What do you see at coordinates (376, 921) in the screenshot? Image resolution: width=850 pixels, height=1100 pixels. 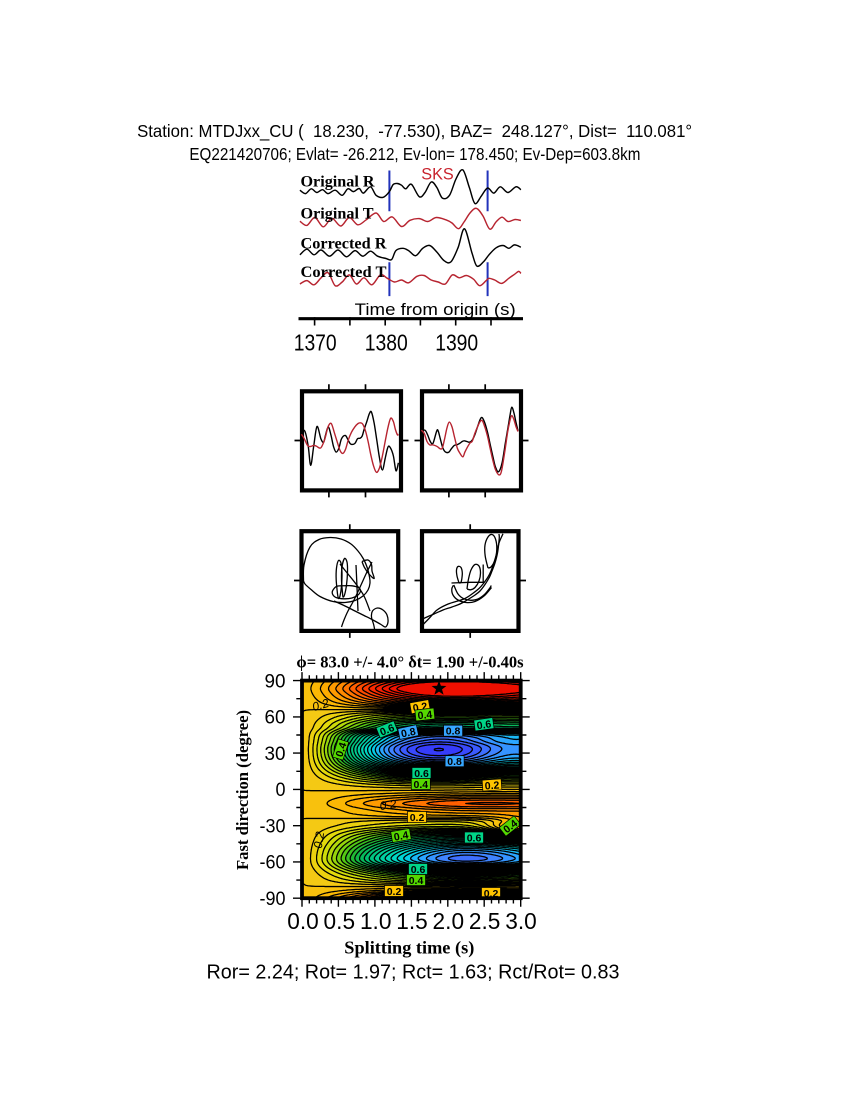 I see `svg-text: 1.0` at bounding box center [376, 921].